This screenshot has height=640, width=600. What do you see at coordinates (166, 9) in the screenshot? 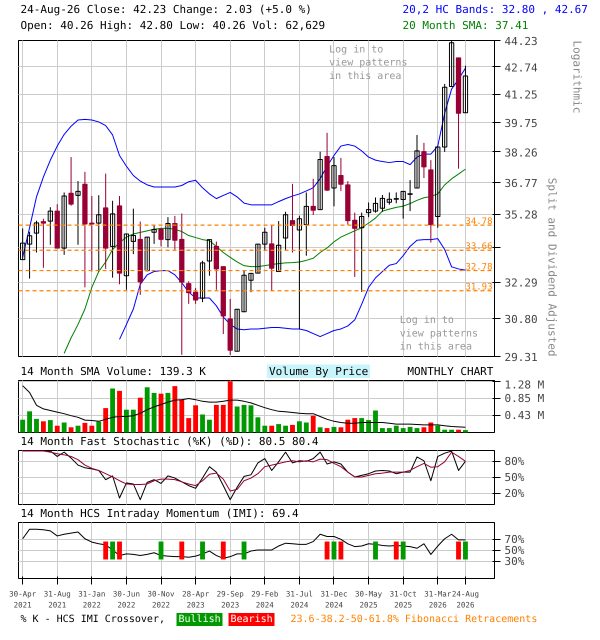
I see `chart-title: 24-Aug-26 Close: 42.23 Change: 2.03 (+5.0 %)` at bounding box center [166, 9].